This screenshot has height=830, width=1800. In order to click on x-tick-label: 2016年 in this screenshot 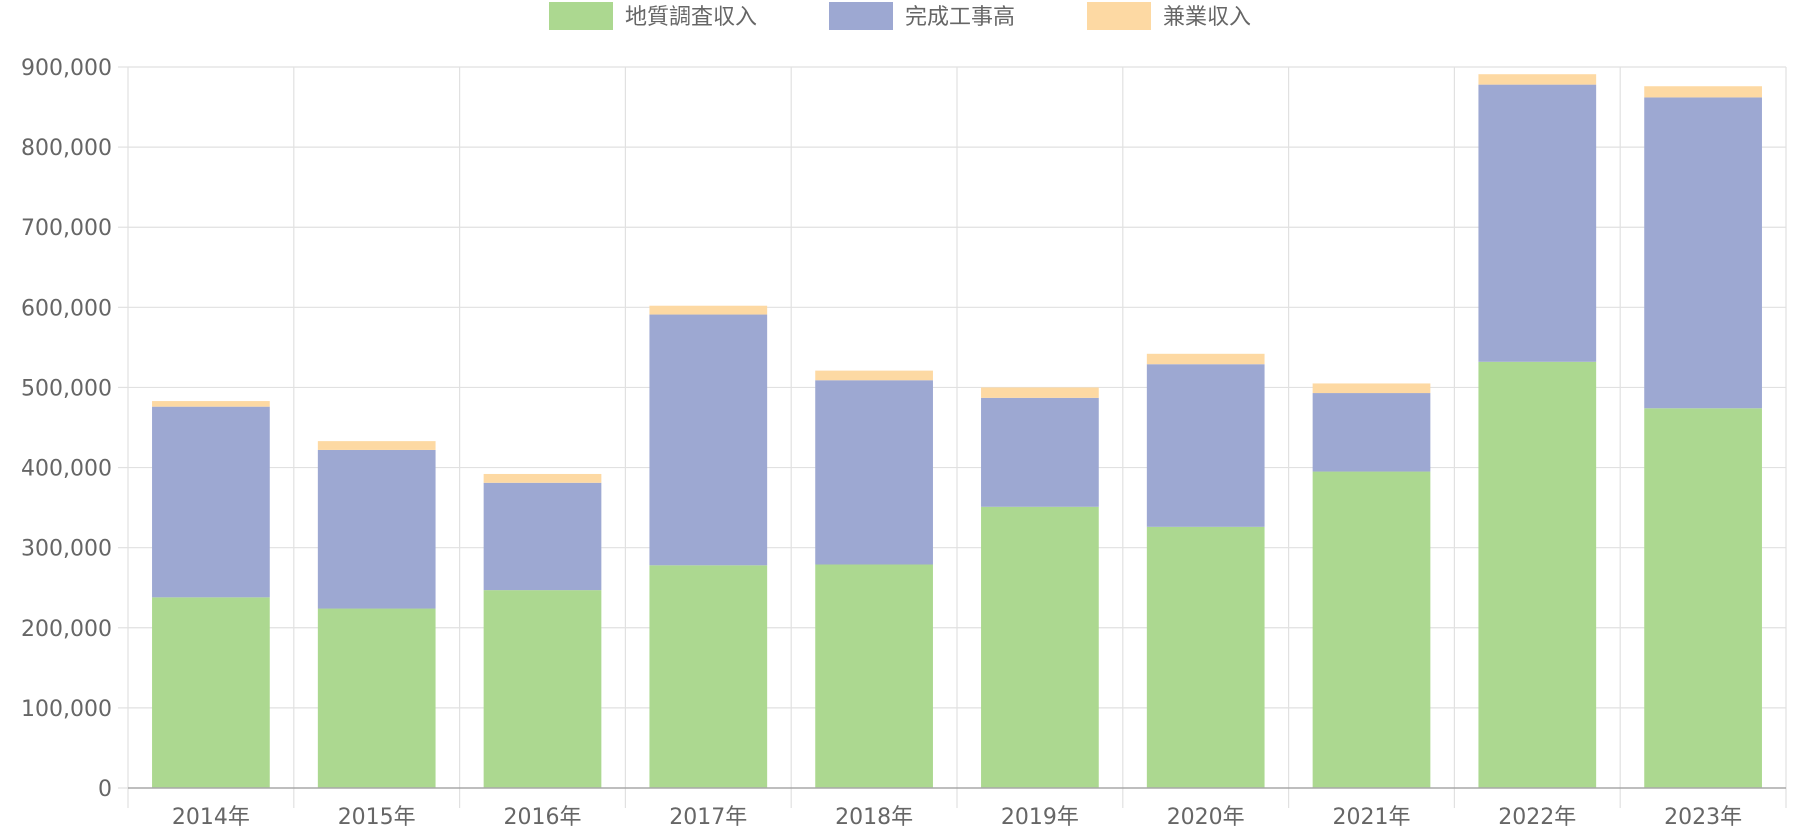, I will do `click(543, 817)`.